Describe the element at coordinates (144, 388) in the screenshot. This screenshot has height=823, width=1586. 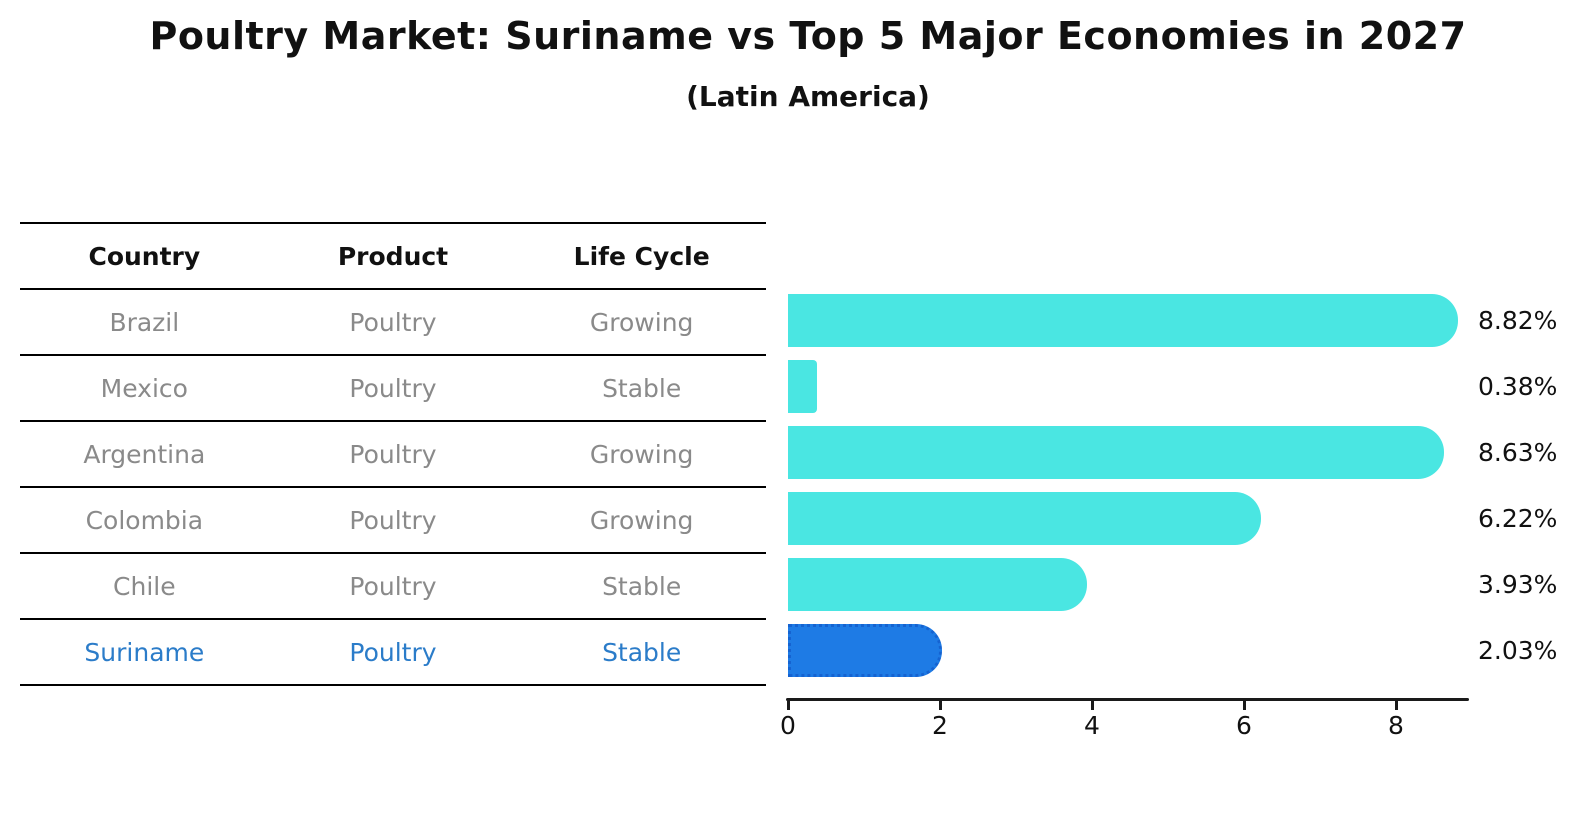
I see `cell-country: Mexico` at that location.